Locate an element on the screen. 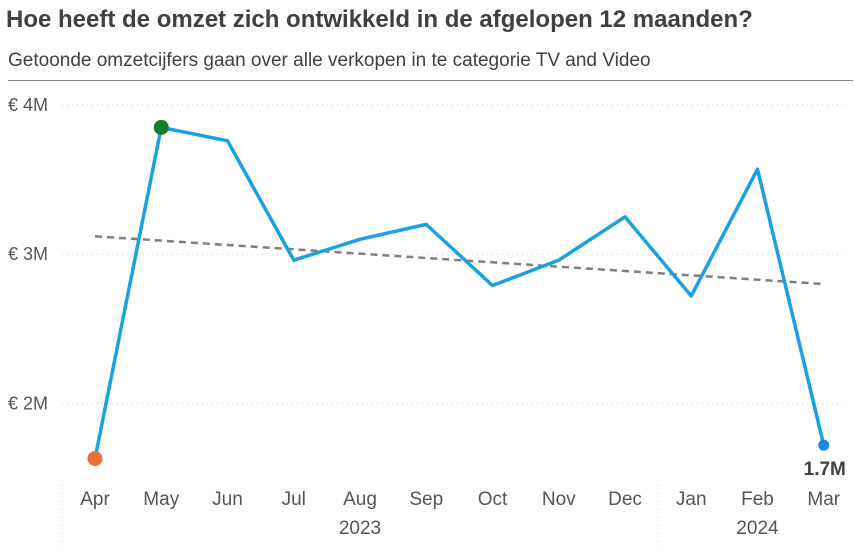 The width and height of the screenshot is (855, 551). title-divider is located at coordinates (430, 80).